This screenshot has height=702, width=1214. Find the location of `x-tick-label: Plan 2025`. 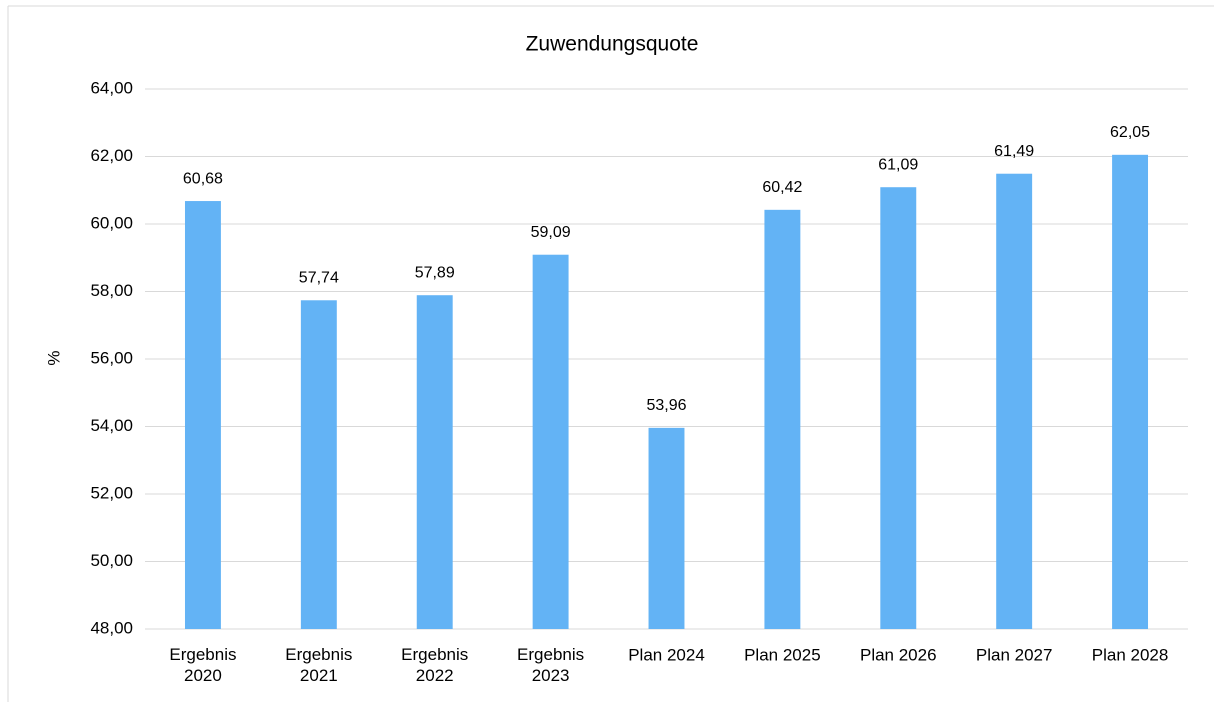

x-tick-label: Plan 2025 is located at coordinates (782, 654).